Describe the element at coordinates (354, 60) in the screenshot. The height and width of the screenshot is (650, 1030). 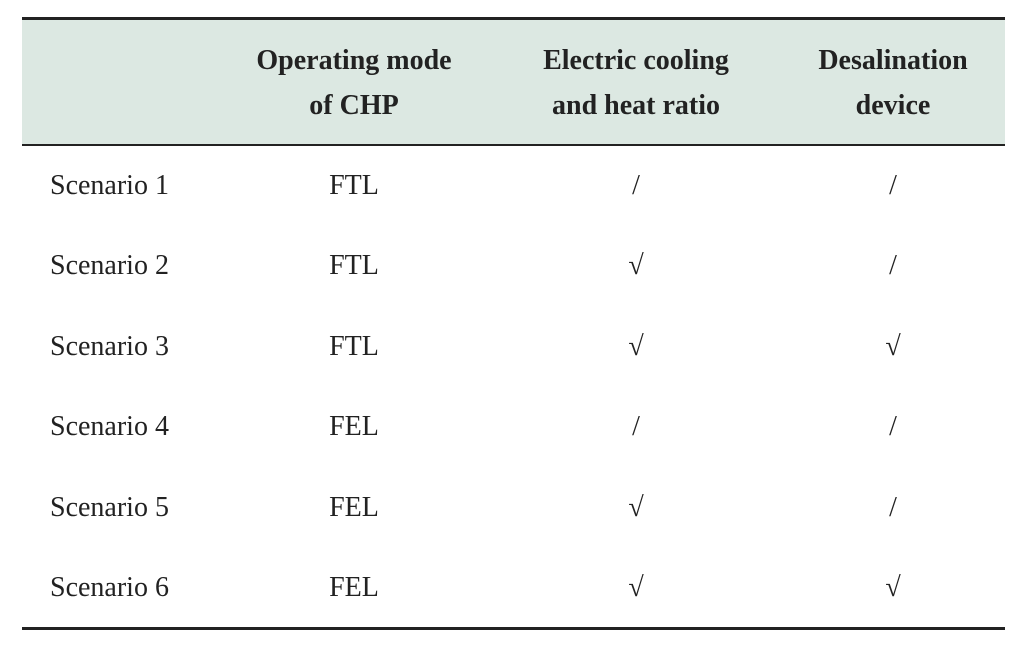
I see `header-line: Operating mode` at that location.